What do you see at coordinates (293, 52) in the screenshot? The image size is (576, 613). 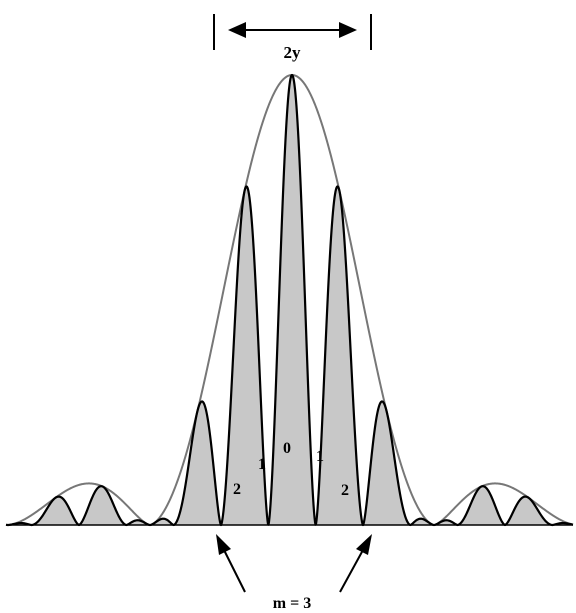 I see `width-label: 2y` at bounding box center [293, 52].